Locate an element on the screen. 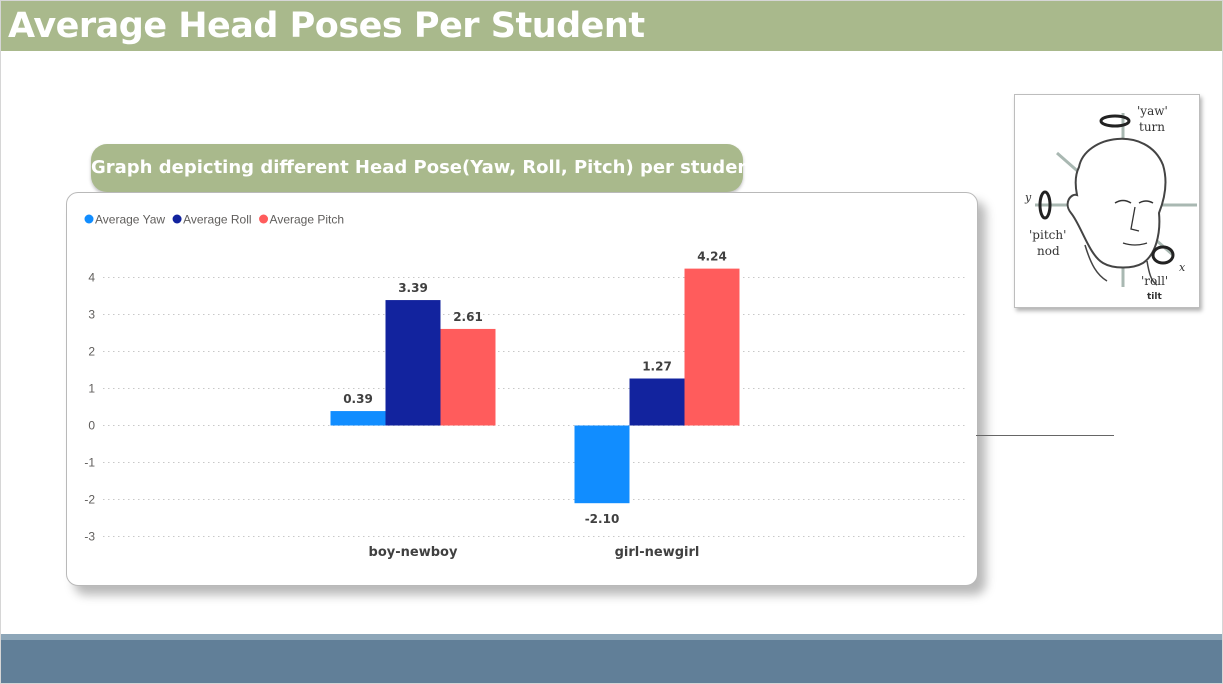 The image size is (1223, 684). x-category-label: boy-newboy is located at coordinates (413, 552).